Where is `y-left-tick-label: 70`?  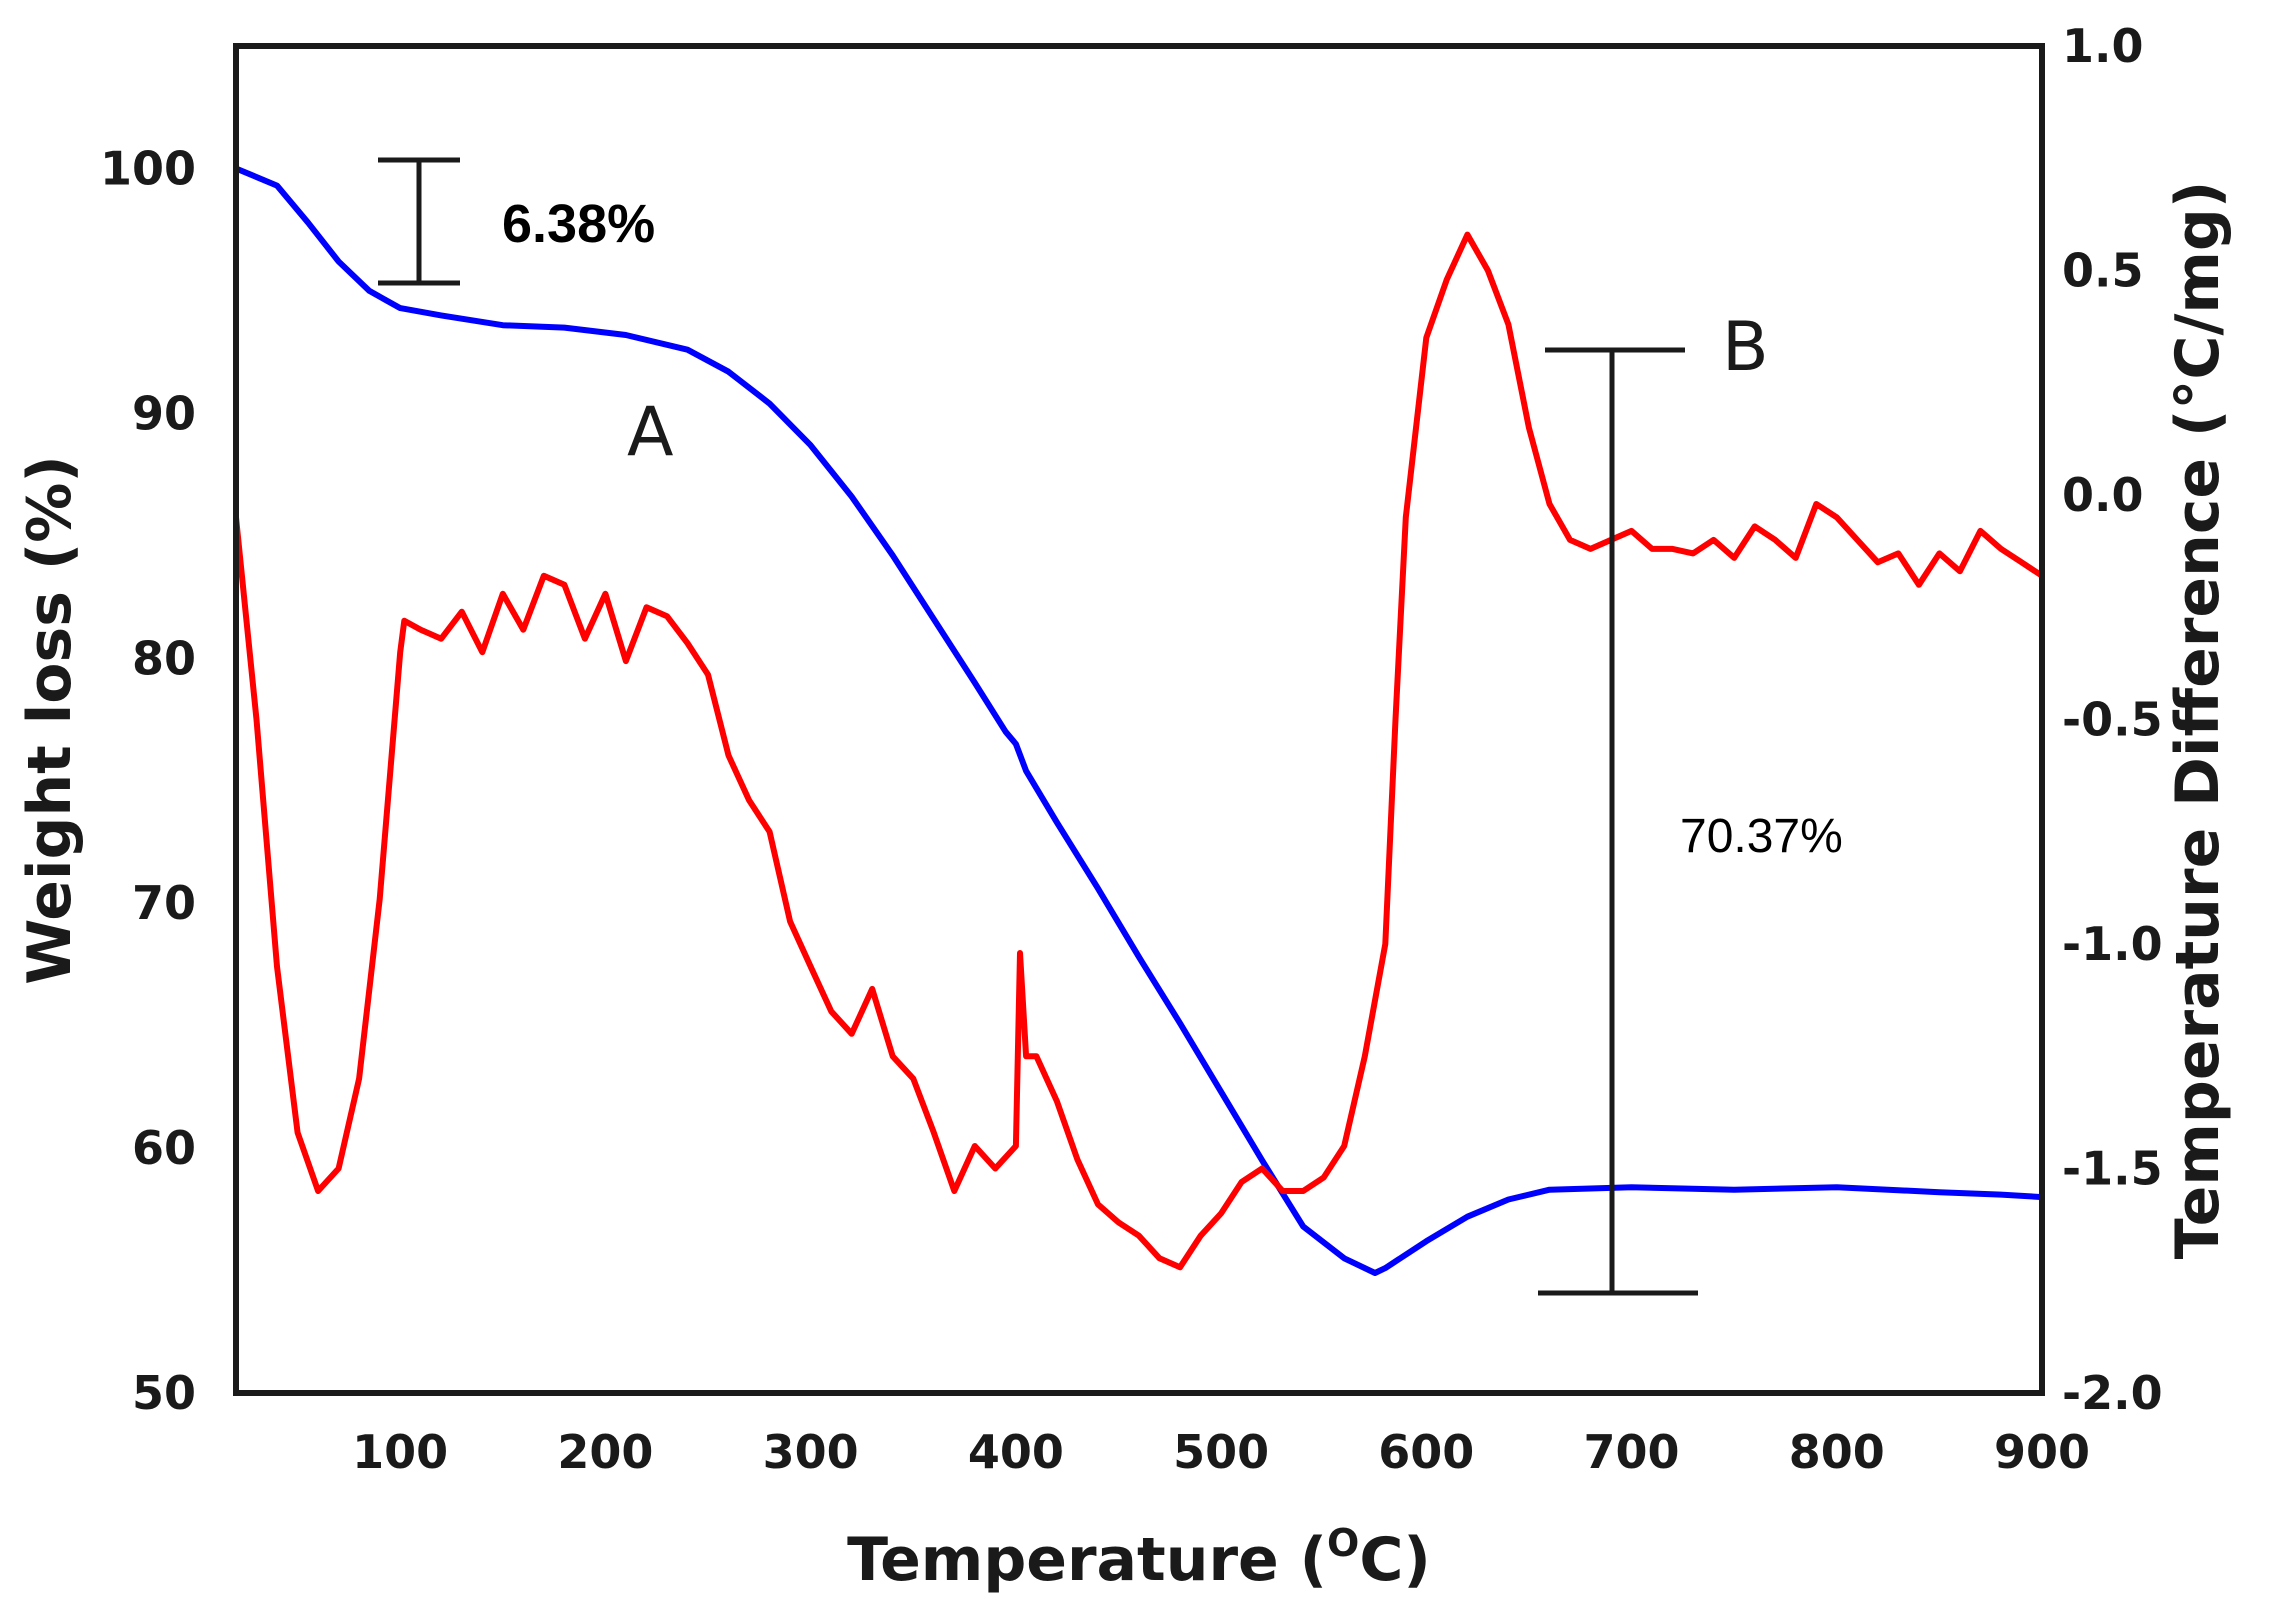 y-left-tick-label: 70 is located at coordinates (164, 903).